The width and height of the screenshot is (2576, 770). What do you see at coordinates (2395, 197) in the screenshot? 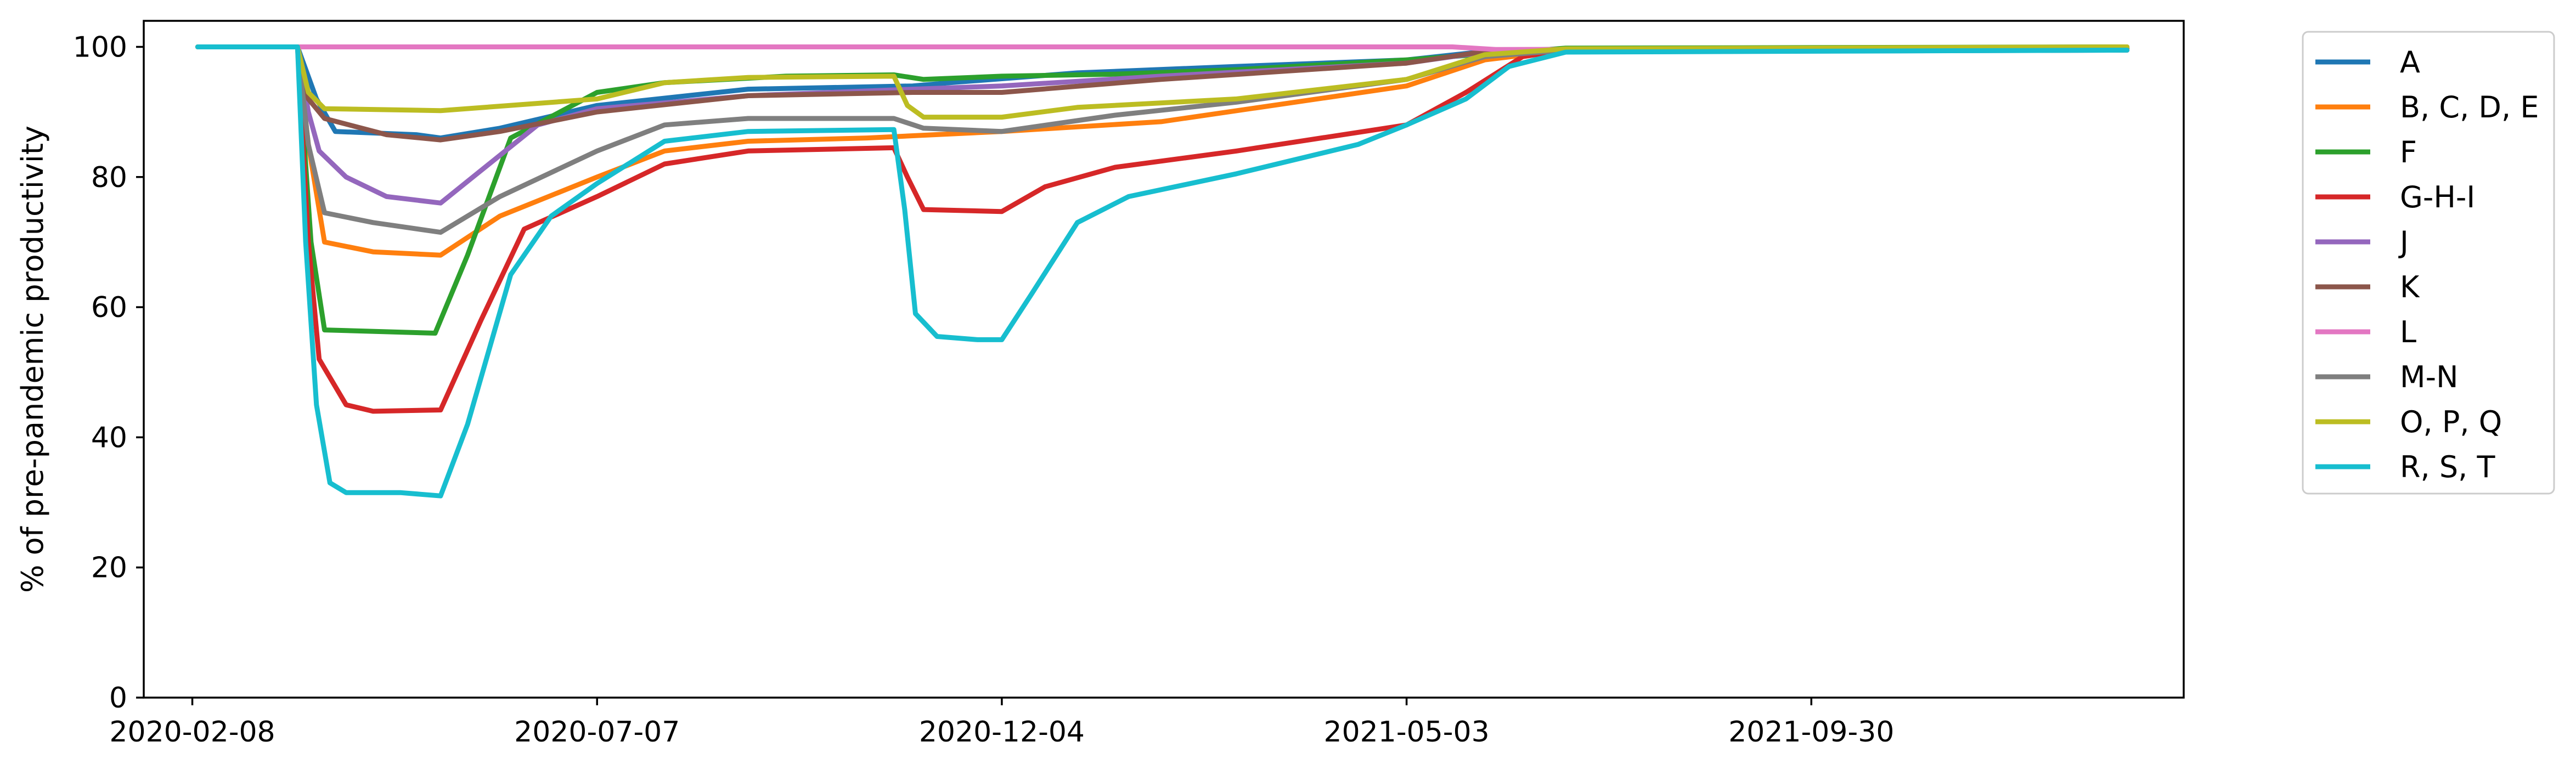
I see `legend-item: G-H-I` at bounding box center [2395, 197].